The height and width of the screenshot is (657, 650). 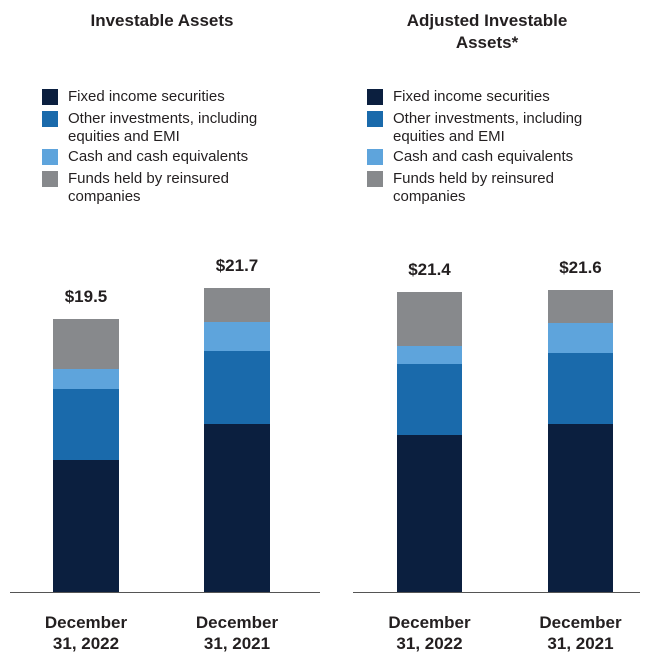 I want to click on total-label: $19.5, so click(x=86, y=296).